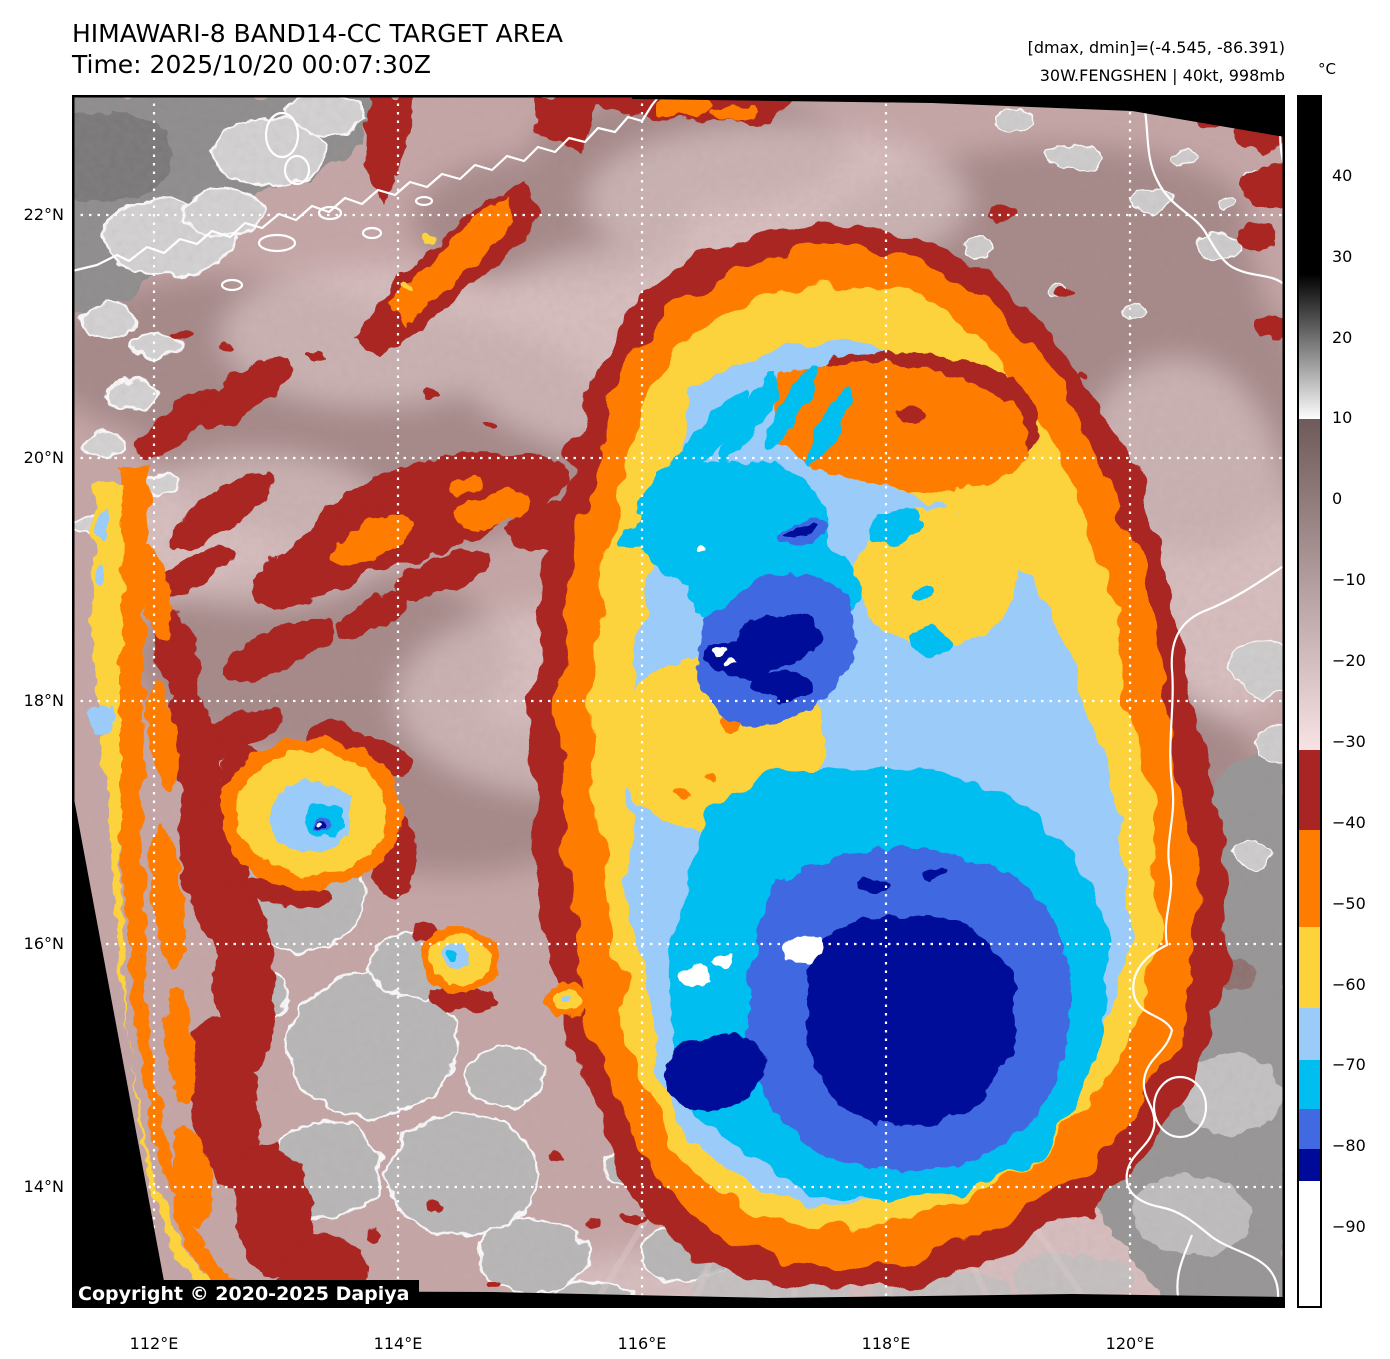 The image size is (1390, 1359). I want to click on colorbar-tick-label: 40, so click(1342, 175).